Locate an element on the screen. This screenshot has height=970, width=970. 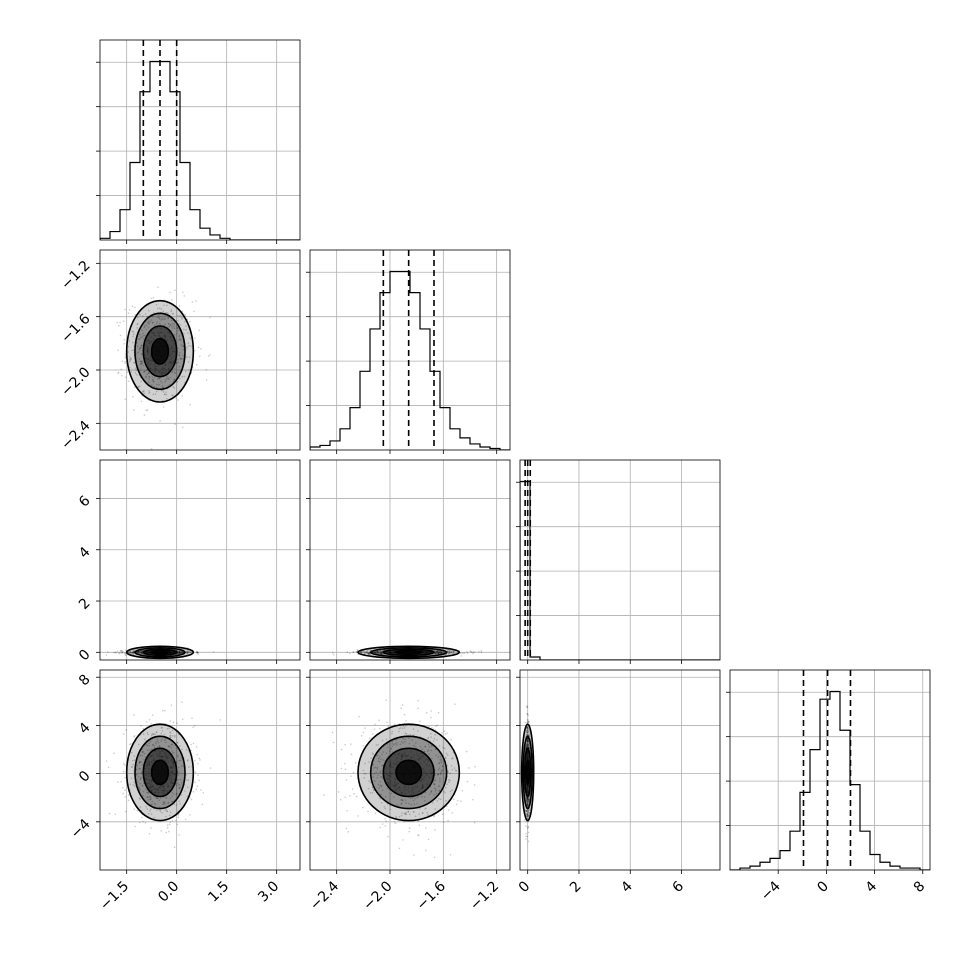
y-tick-label-3-2: 4 is located at coordinates (85, 729).